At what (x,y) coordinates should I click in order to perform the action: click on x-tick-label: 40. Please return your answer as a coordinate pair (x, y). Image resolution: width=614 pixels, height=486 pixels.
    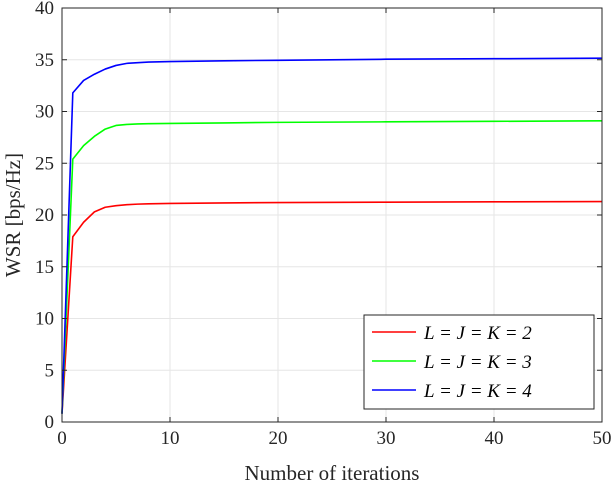
    Looking at the image, I should click on (494, 438).